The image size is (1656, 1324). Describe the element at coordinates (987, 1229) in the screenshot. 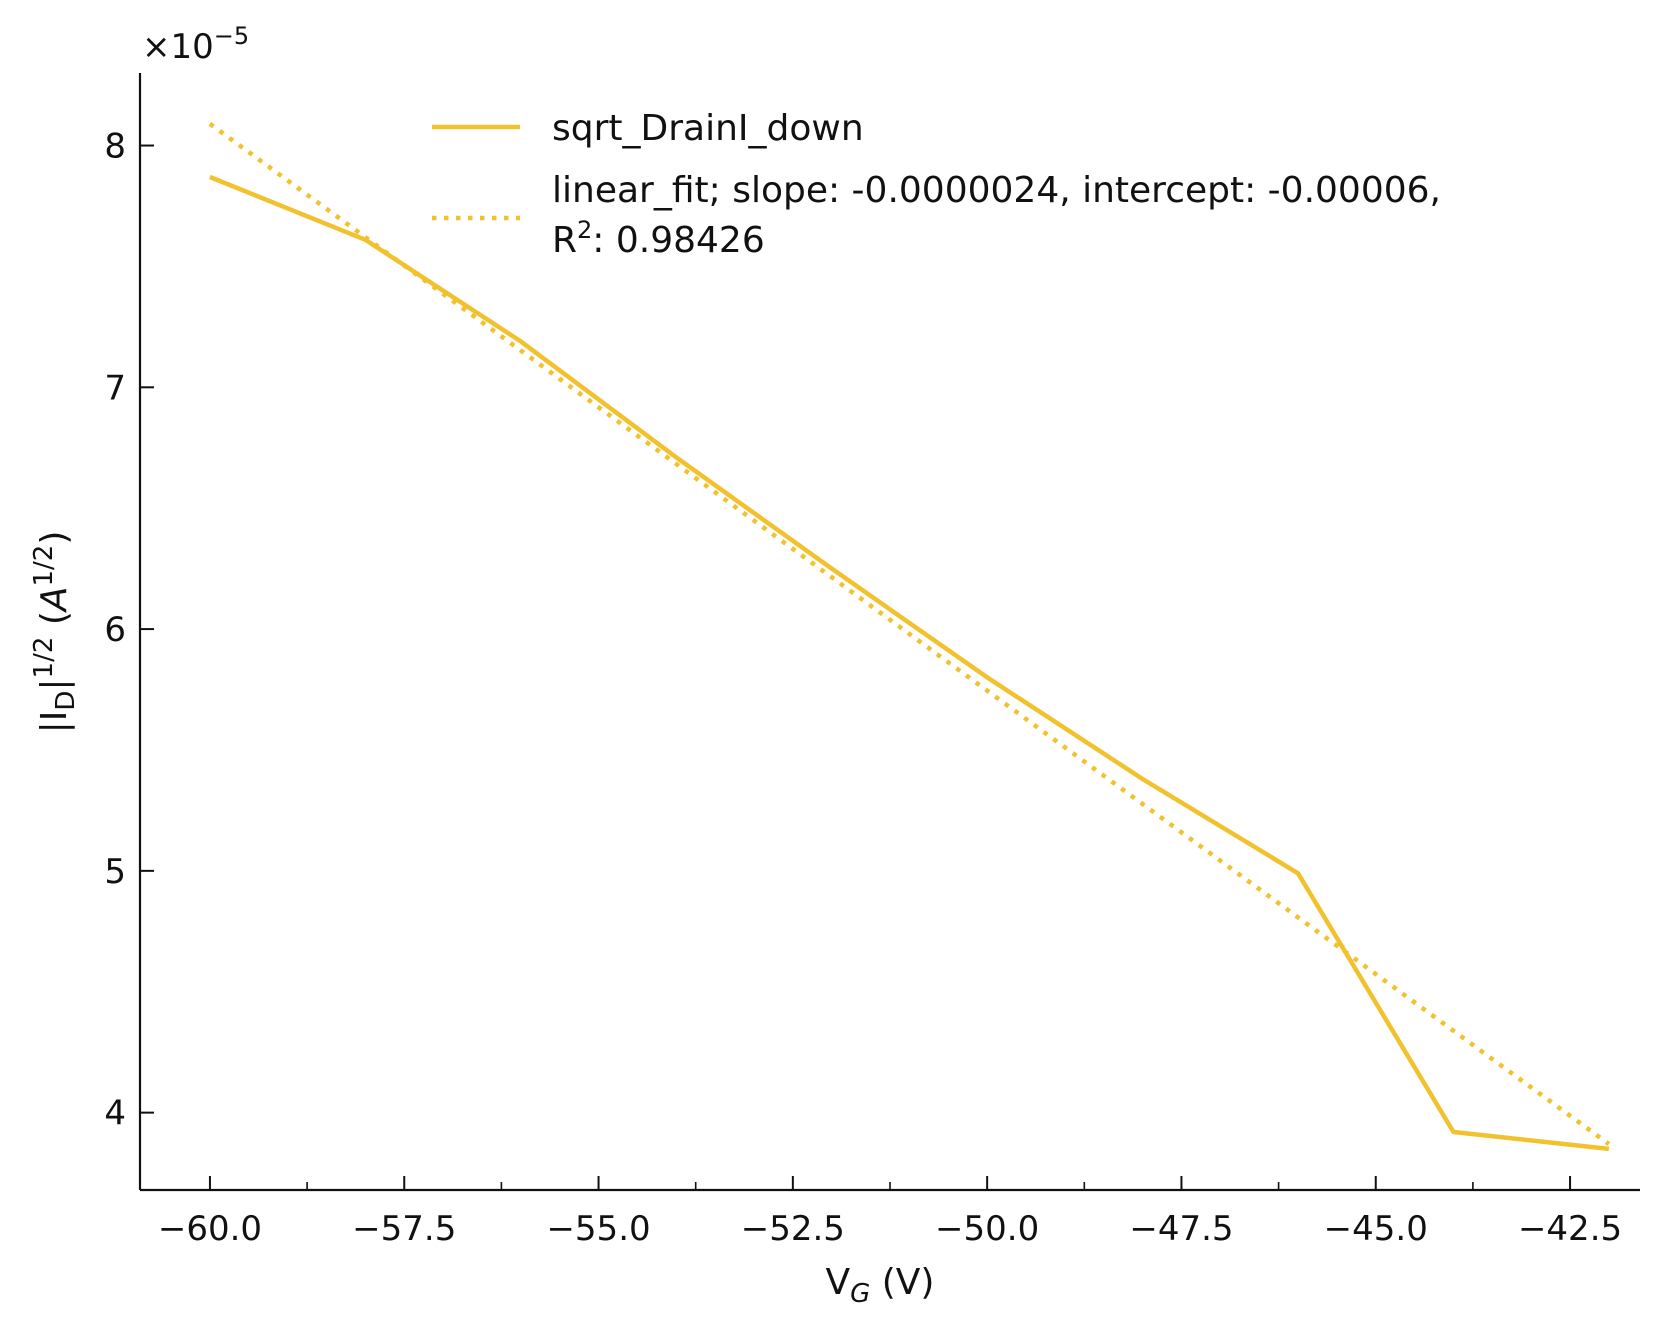

I see `x-tick-label: −50.0` at that location.